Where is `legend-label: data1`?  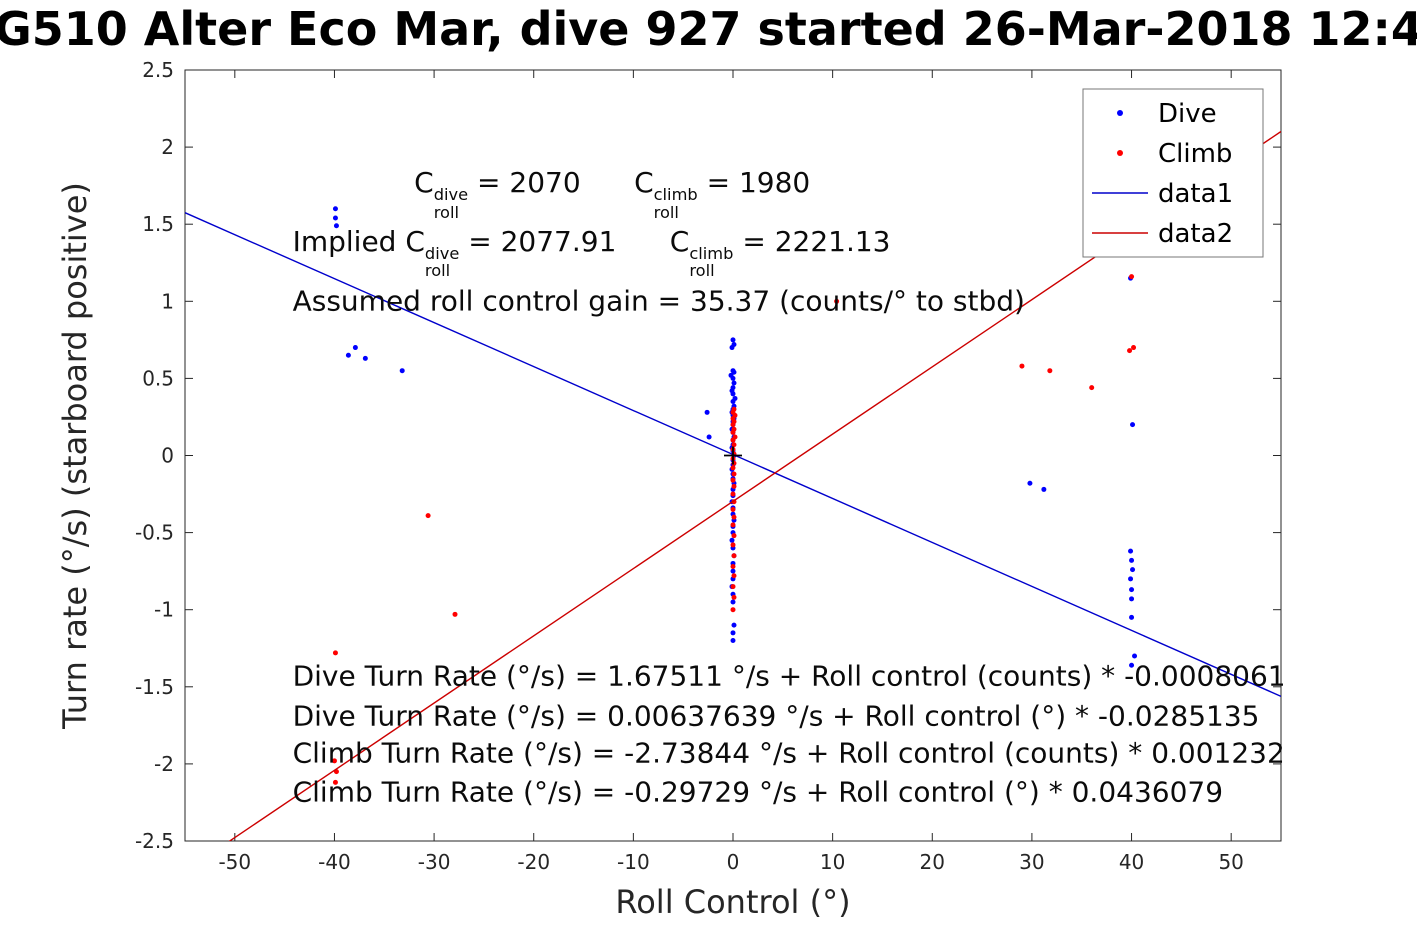
legend-label: data1 is located at coordinates (1195, 194).